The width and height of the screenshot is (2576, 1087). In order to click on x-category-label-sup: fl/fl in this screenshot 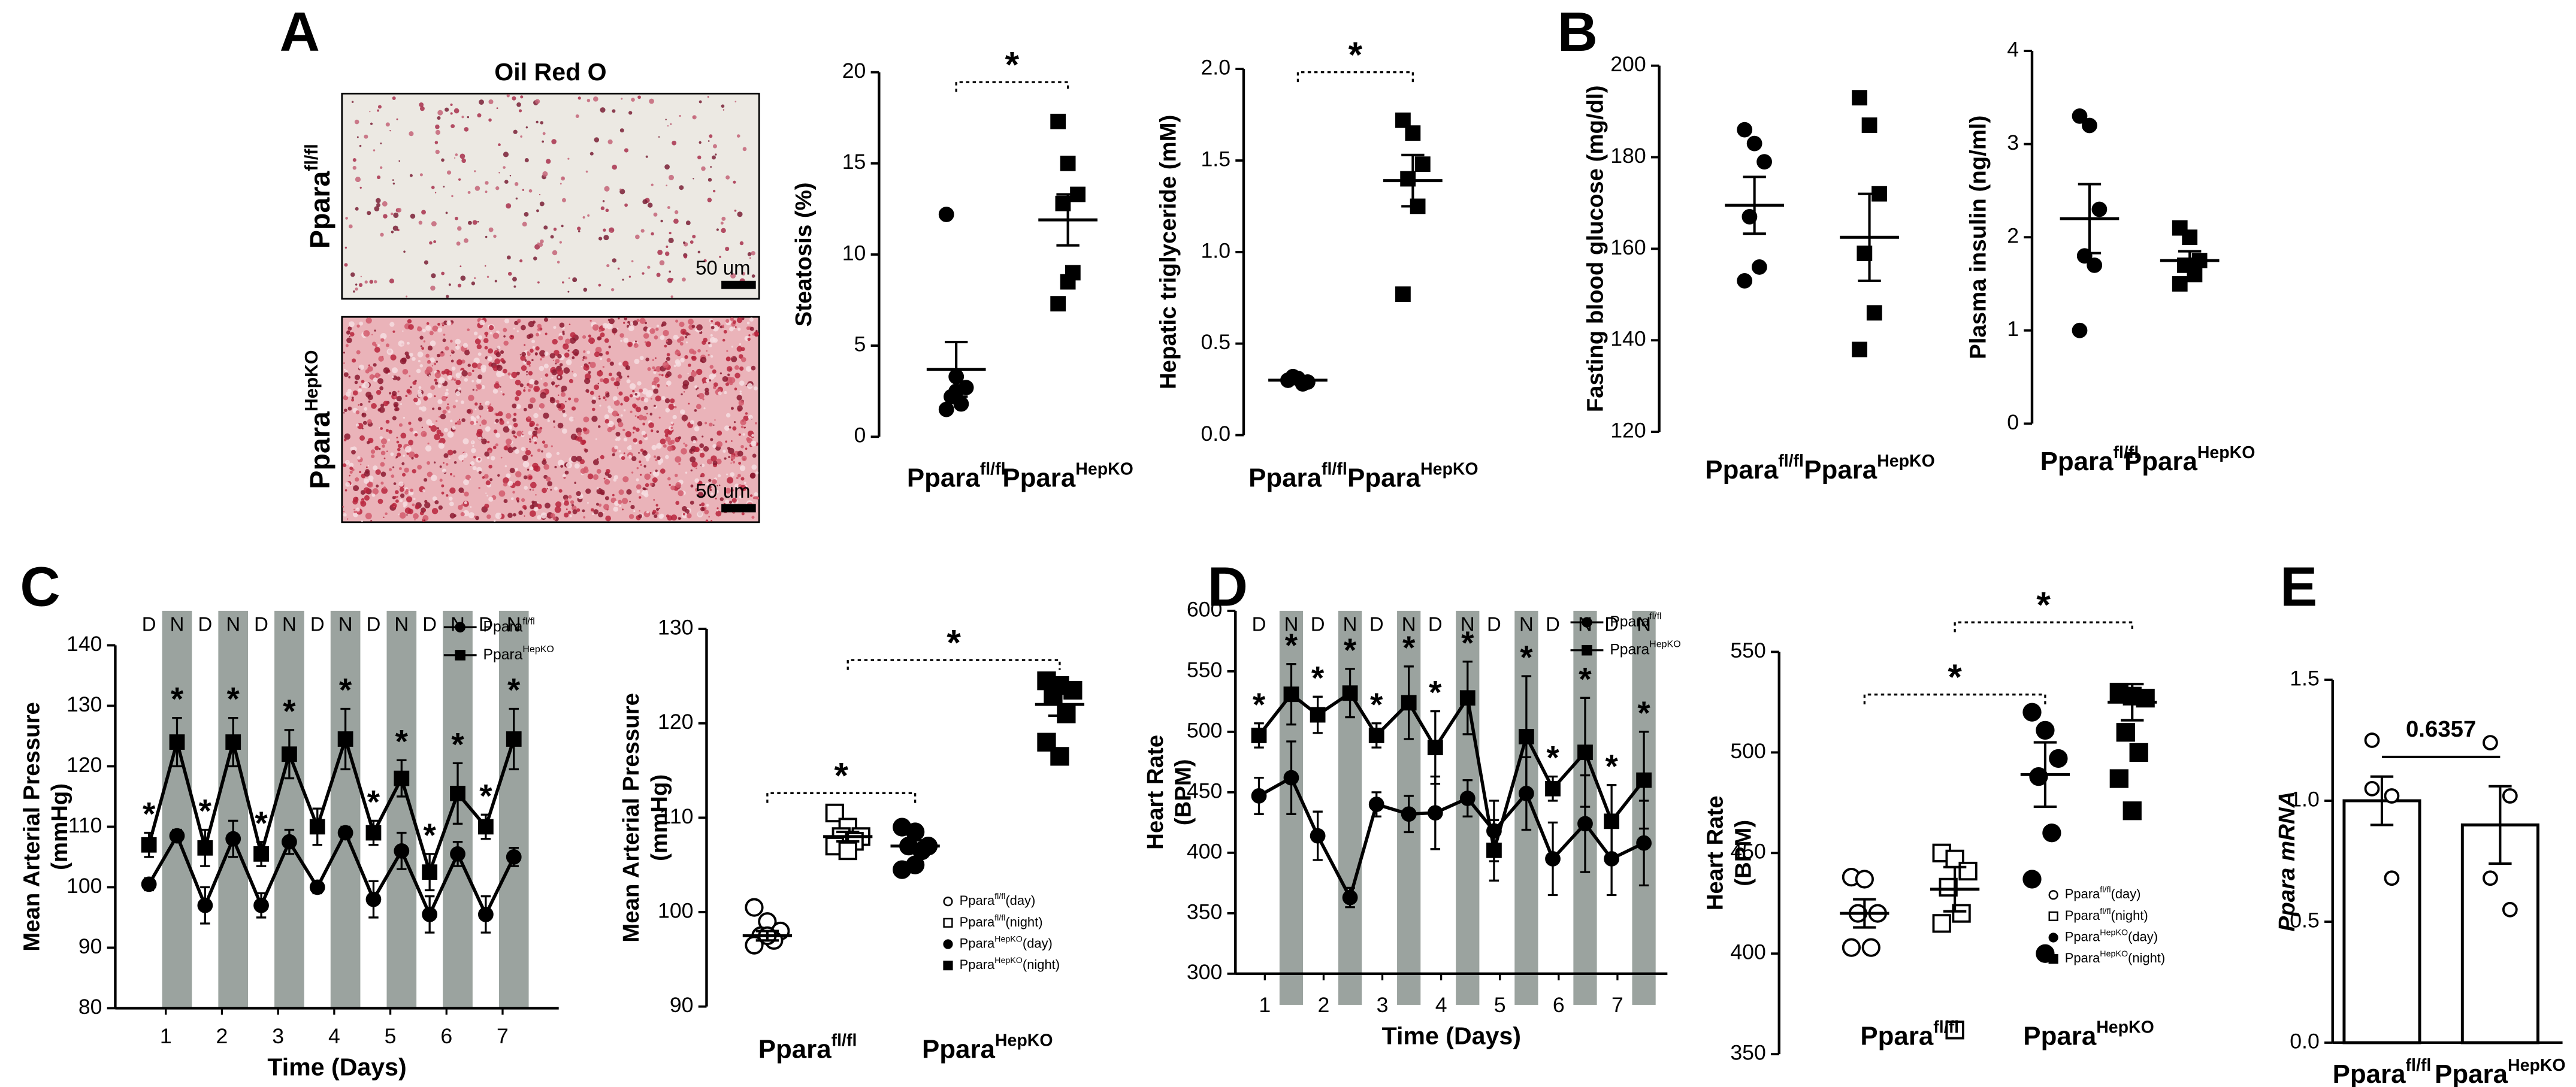, I will do `click(2419, 1064)`.